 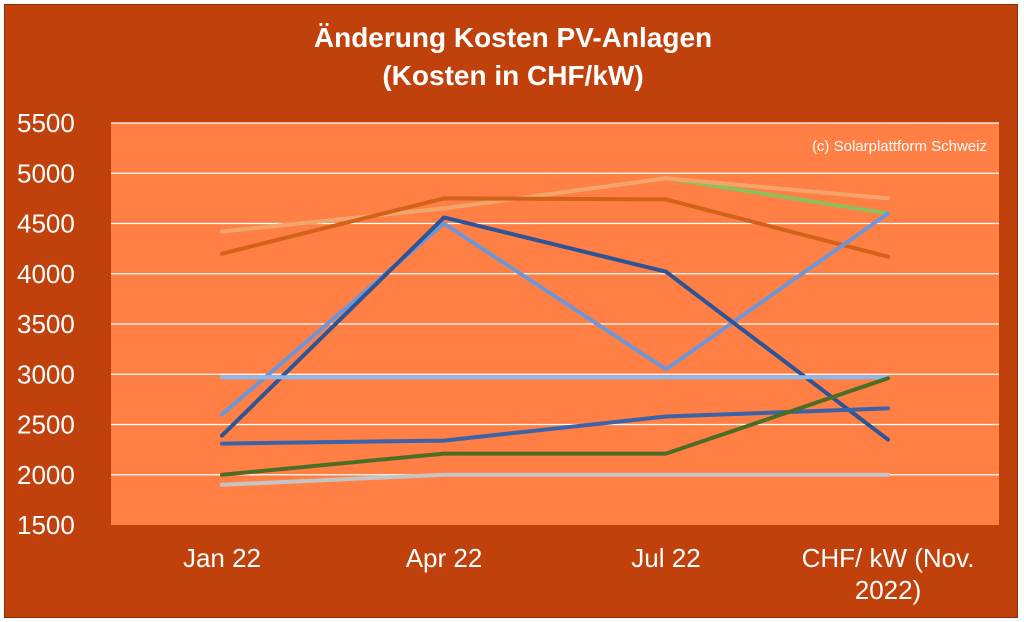 What do you see at coordinates (888, 558) in the screenshot?
I see `x-category-label-line: CHF/ kW (Nov.` at bounding box center [888, 558].